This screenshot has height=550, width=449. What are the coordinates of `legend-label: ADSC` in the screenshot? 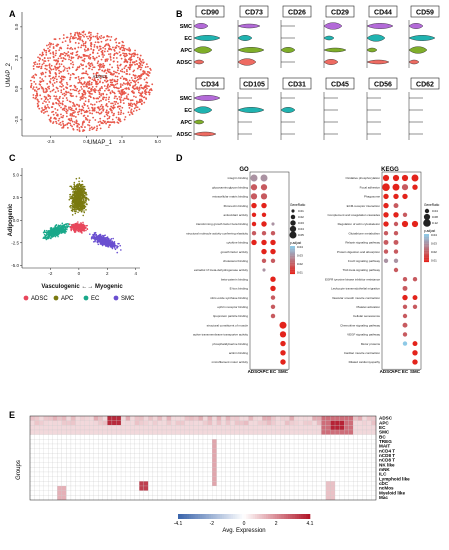 It's located at (39, 299).